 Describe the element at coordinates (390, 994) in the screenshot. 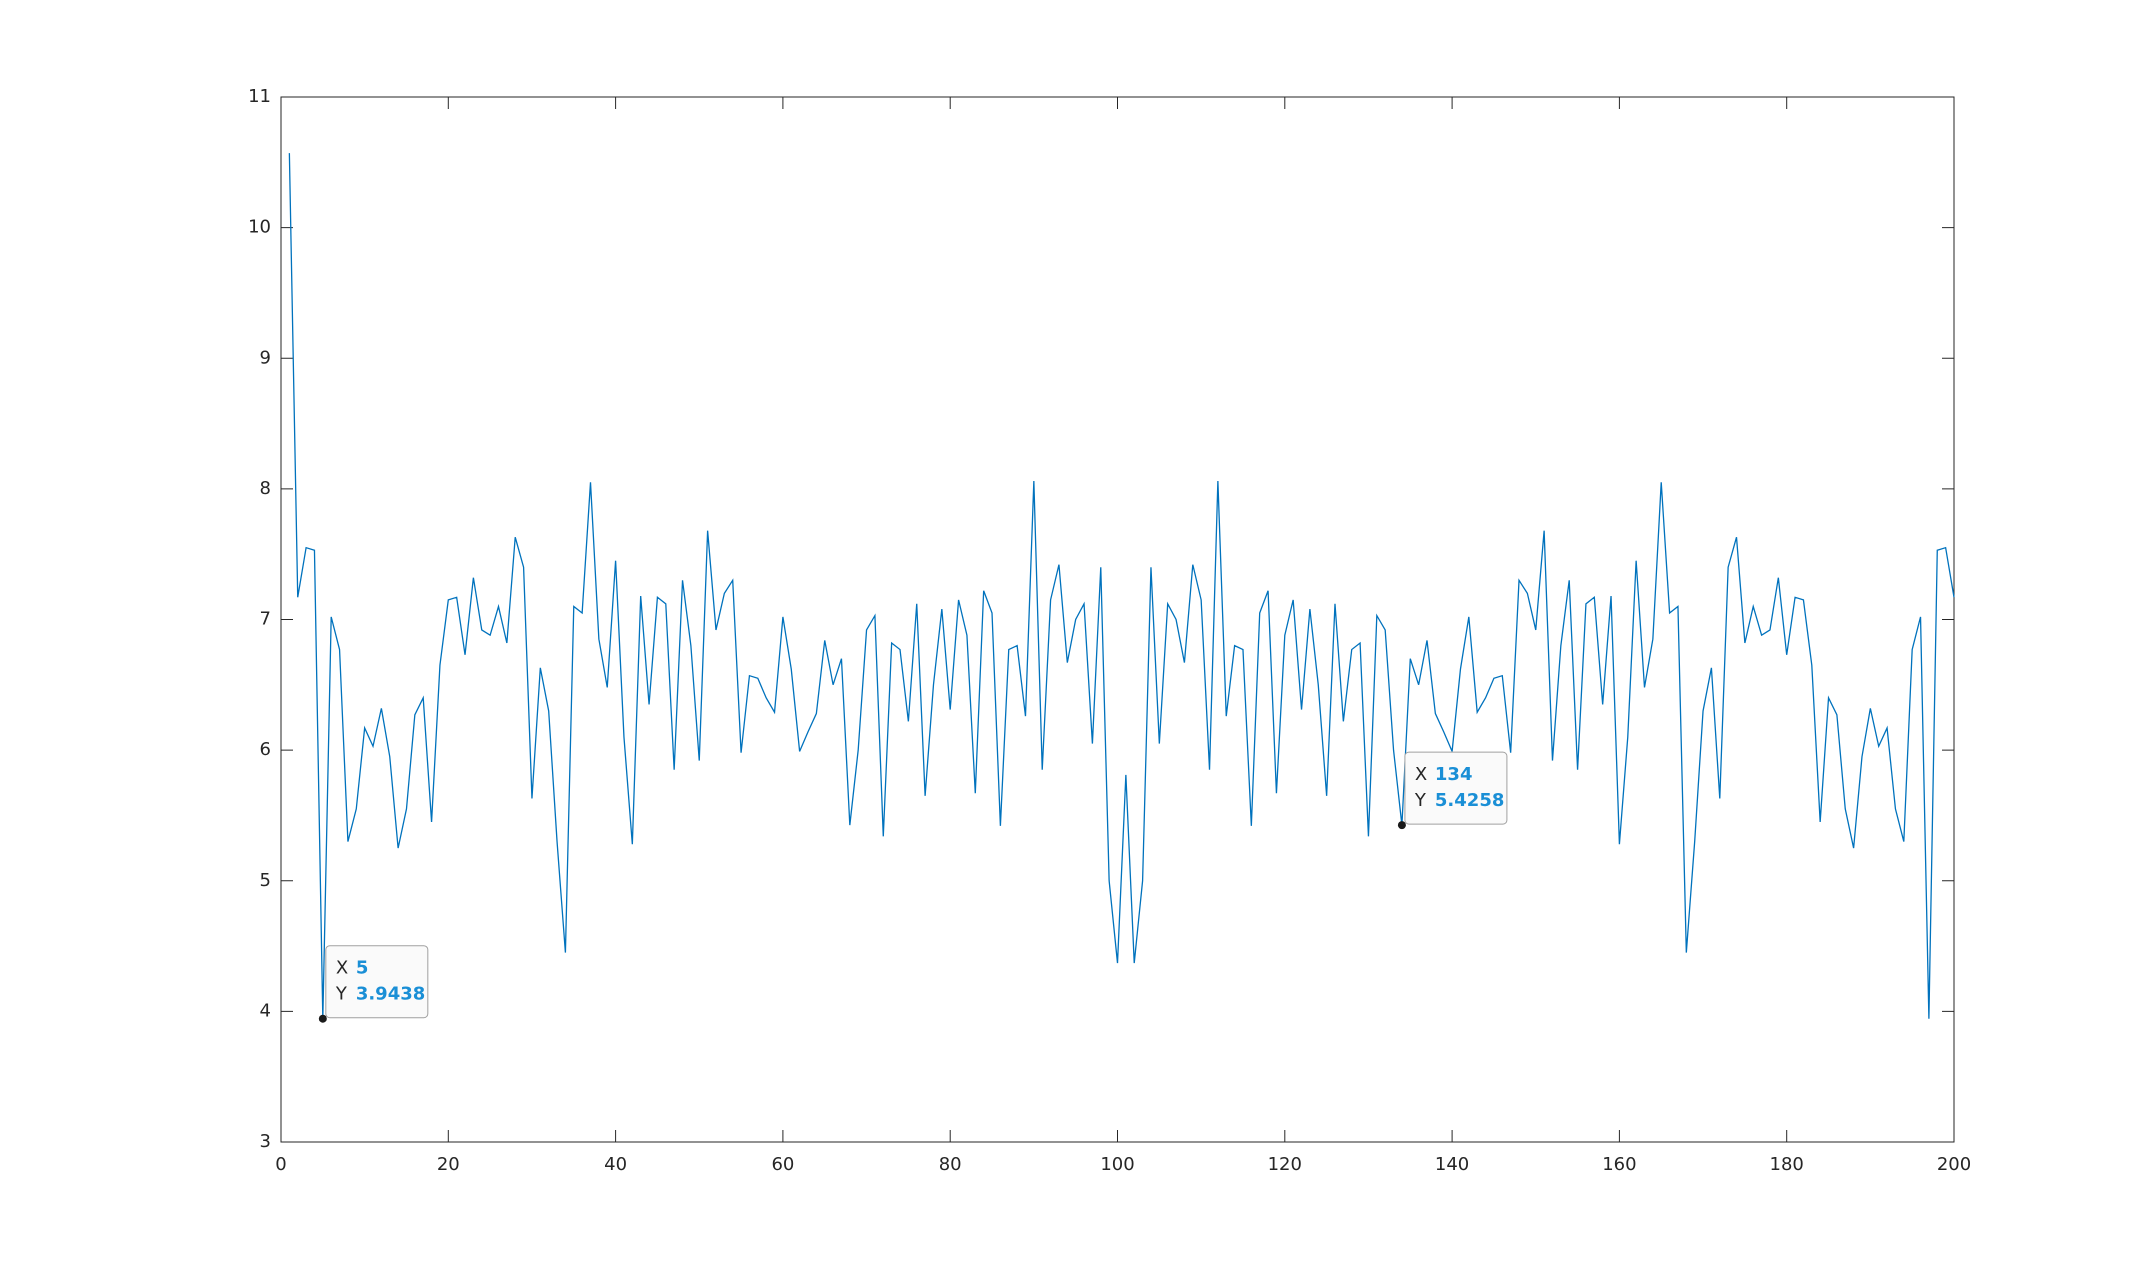

I see `datatip-y-value: 3.9438` at that location.